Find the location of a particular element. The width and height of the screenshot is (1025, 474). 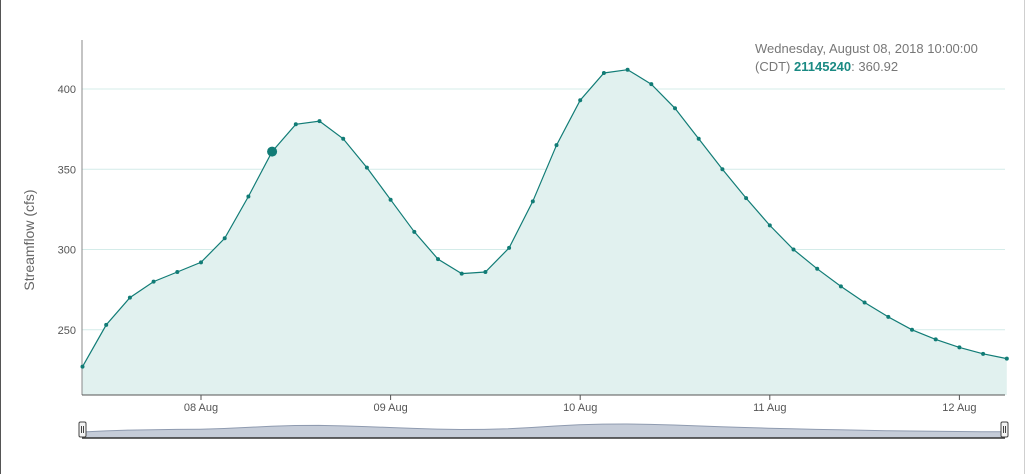

x-axis-ticks: 08 Aug 09 Aug 10 Aug 11 Aug 12 Aug is located at coordinates (580, 404).